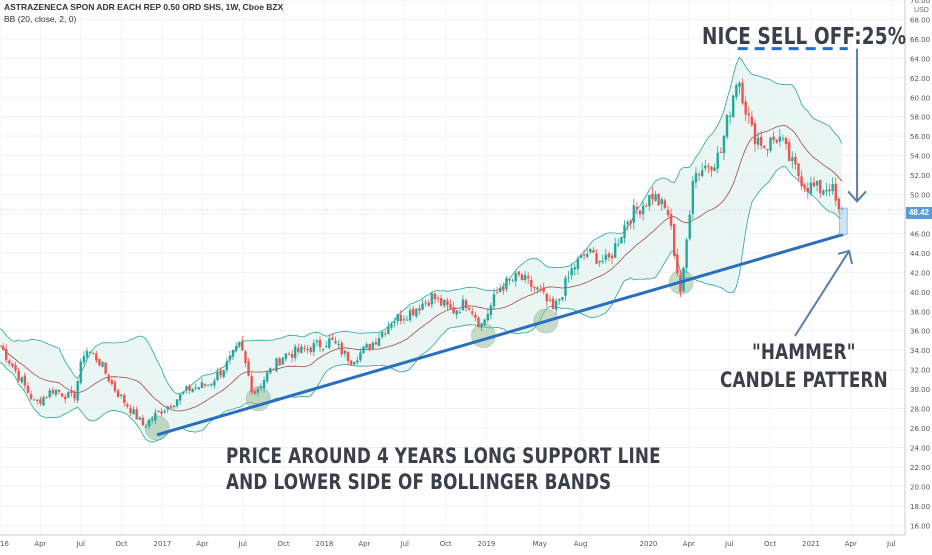 The width and height of the screenshot is (932, 555). What do you see at coordinates (918, 275) in the screenshot?
I see `y-axis-bg` at bounding box center [918, 275].